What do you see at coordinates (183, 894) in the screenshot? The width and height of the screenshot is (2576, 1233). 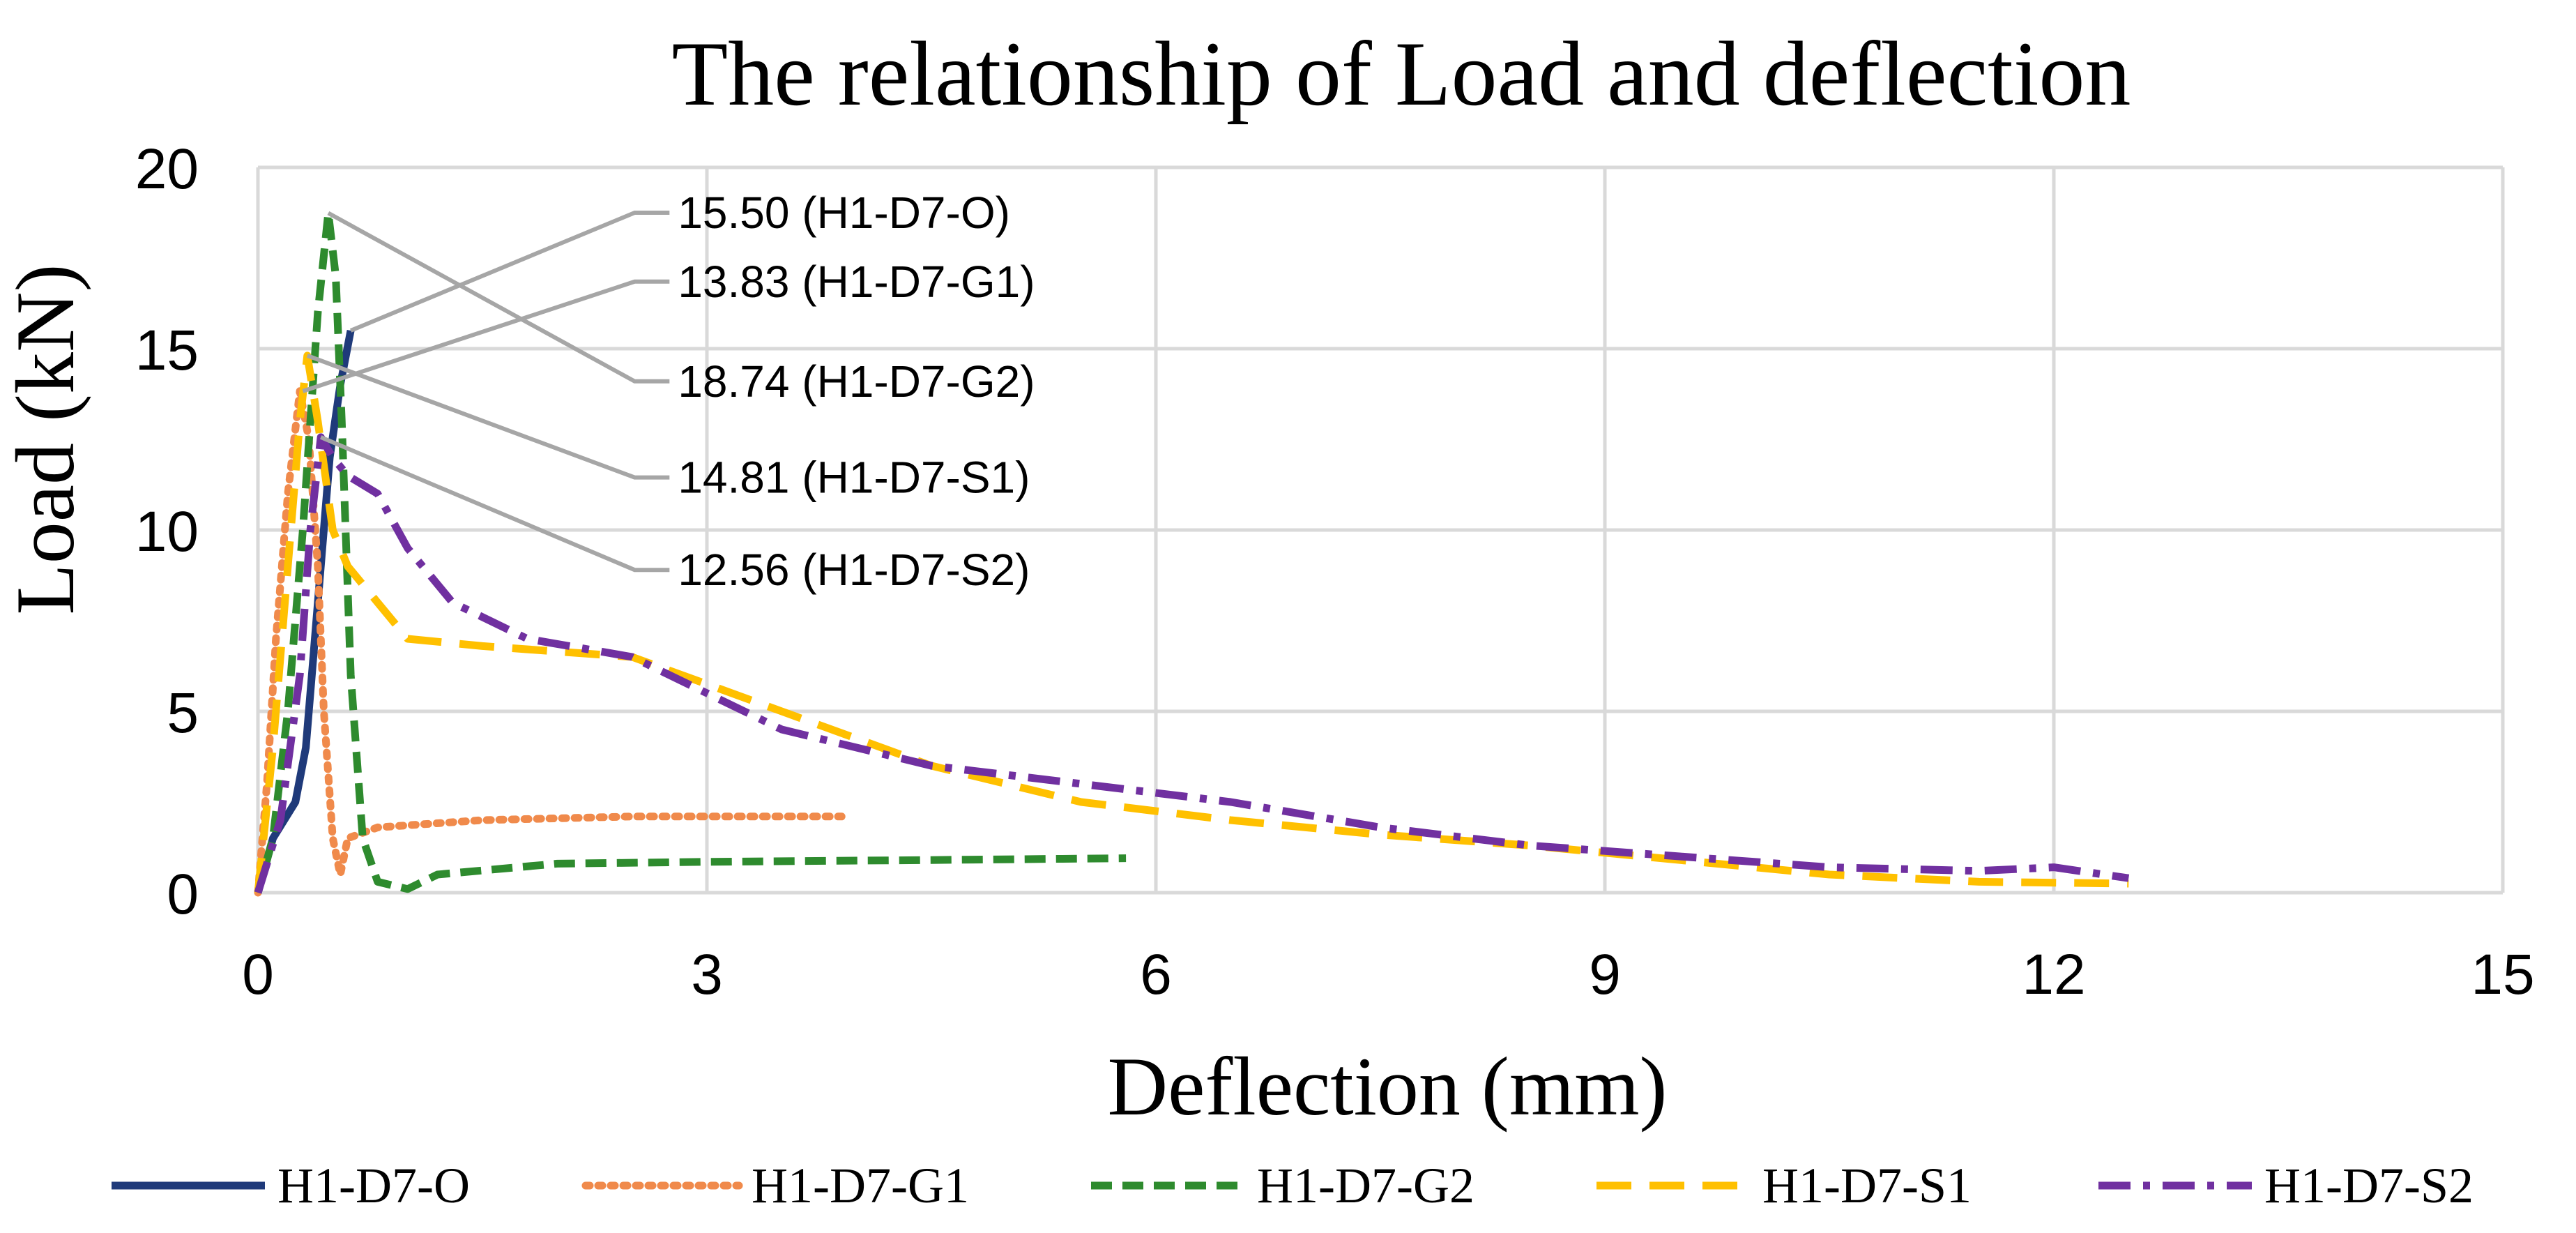 I see `y-tick-label: 0` at bounding box center [183, 894].